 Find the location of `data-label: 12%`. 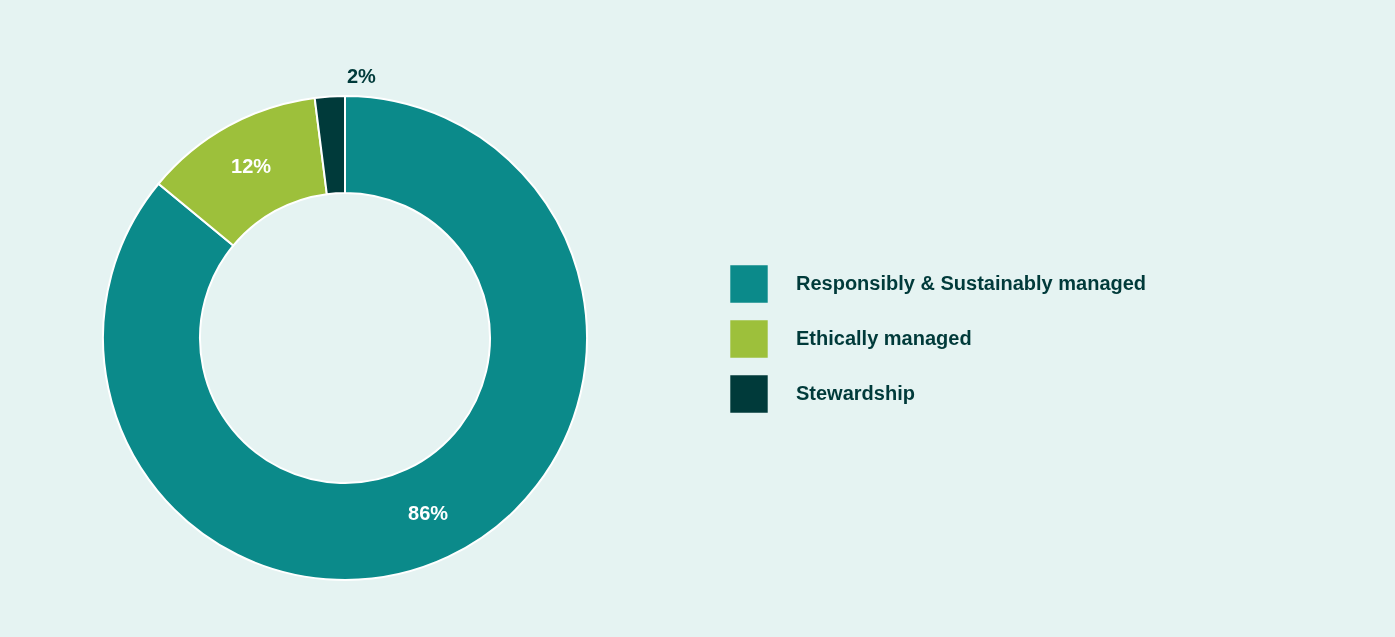

data-label: 12% is located at coordinates (251, 166).